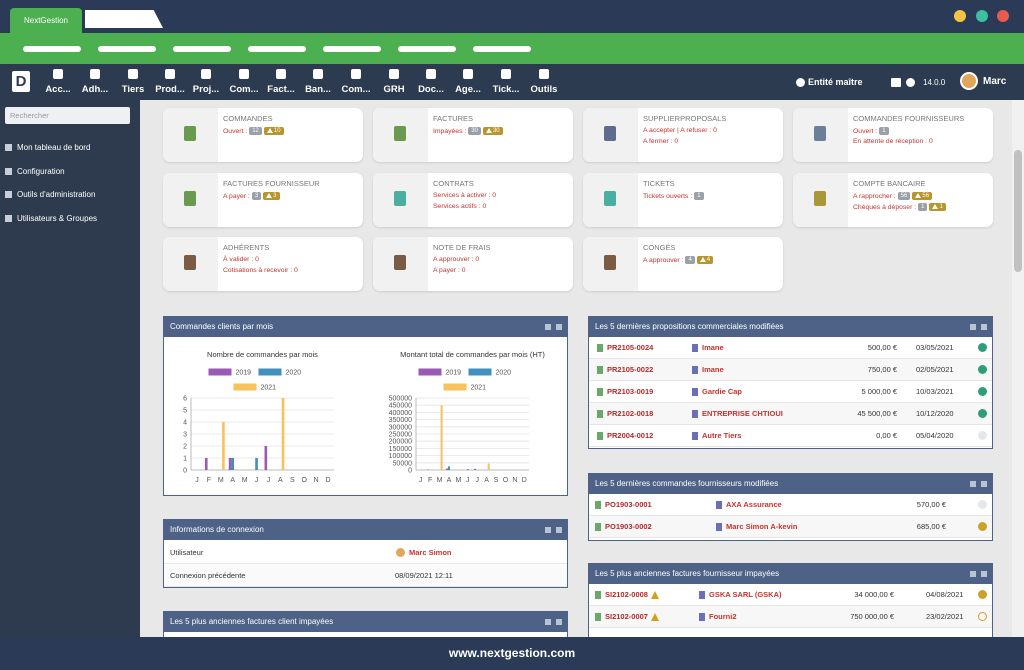 The image size is (1024, 670). I want to click on x-tick-label: N, so click(514, 480).